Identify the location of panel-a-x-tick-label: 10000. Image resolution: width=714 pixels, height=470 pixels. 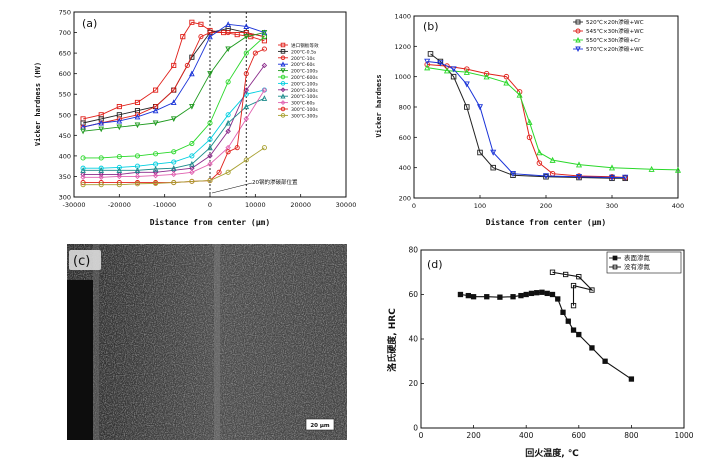
(255, 205).